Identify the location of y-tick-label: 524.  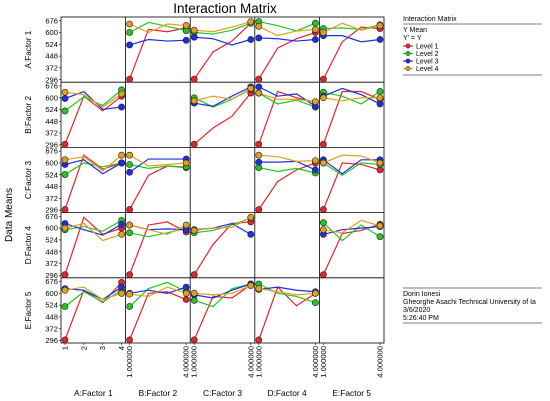
(51, 305).